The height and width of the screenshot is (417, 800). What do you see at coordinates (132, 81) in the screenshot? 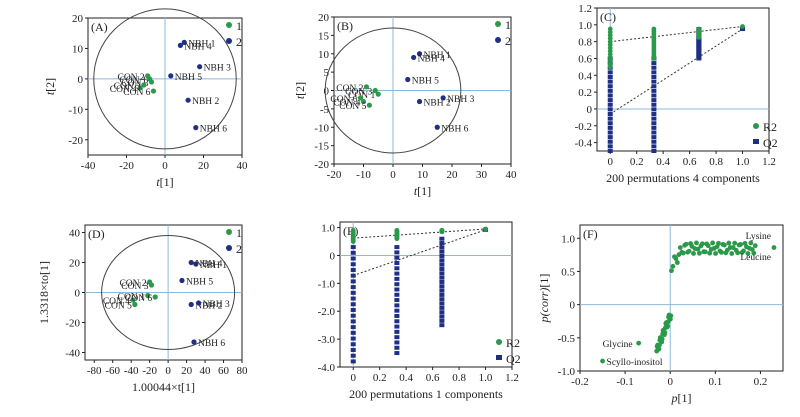
I see `point-label: CON 1` at bounding box center [132, 81].